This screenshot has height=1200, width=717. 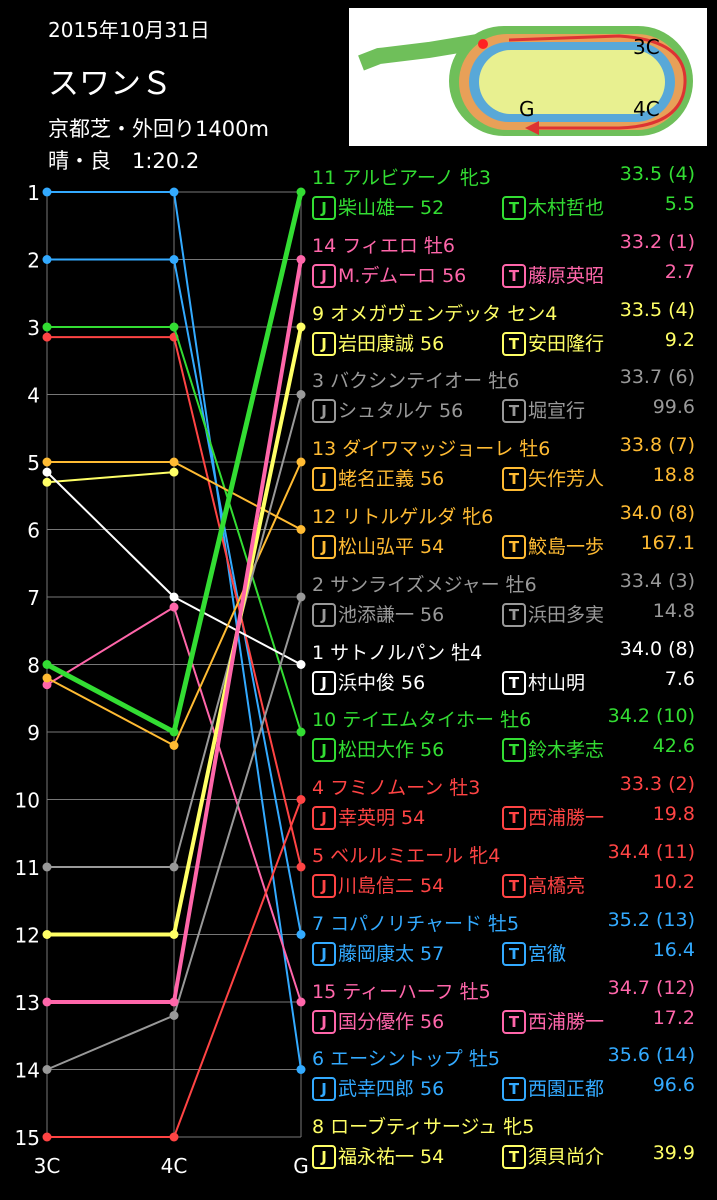 I want to click on entry-line-1: 7 コパノリチャード 牡5 35.2 (13), so click(x=509, y=923).